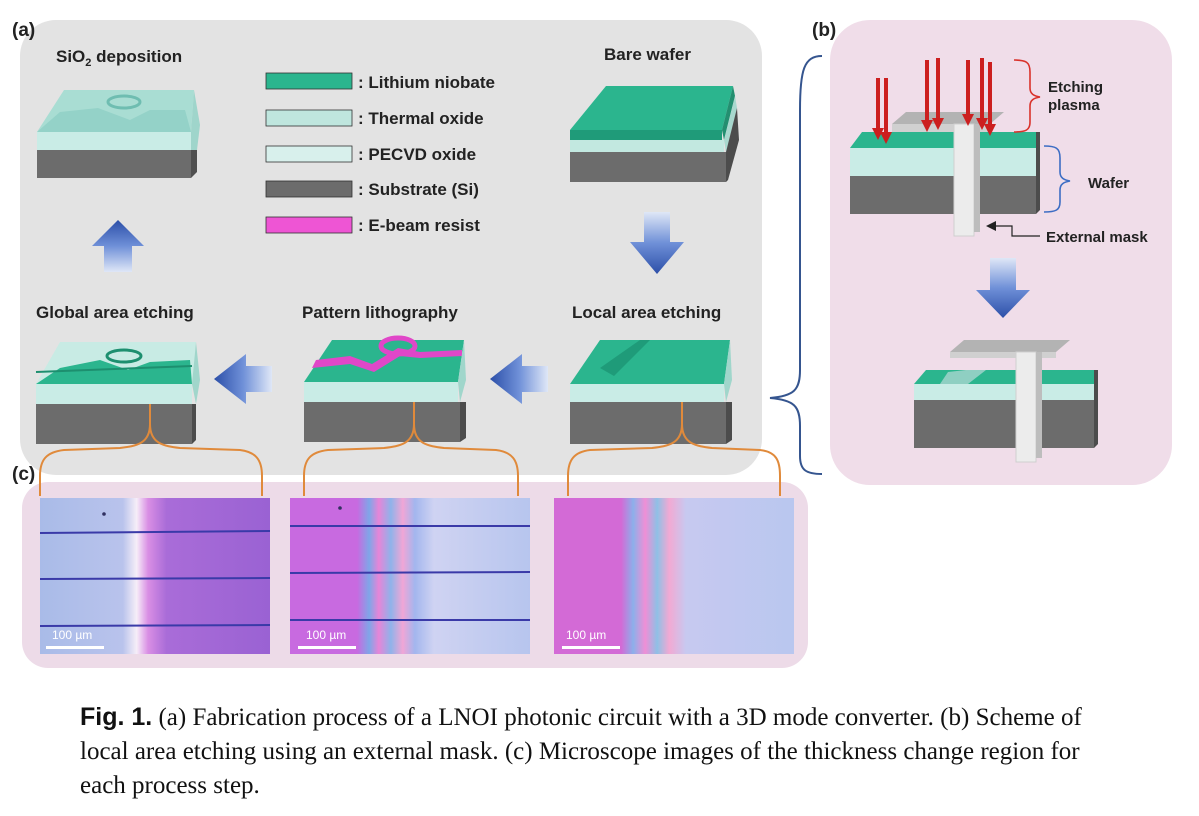 The height and width of the screenshot is (816, 1199). What do you see at coordinates (1108, 183) in the screenshot?
I see `label-wafer: Wafer` at bounding box center [1108, 183].